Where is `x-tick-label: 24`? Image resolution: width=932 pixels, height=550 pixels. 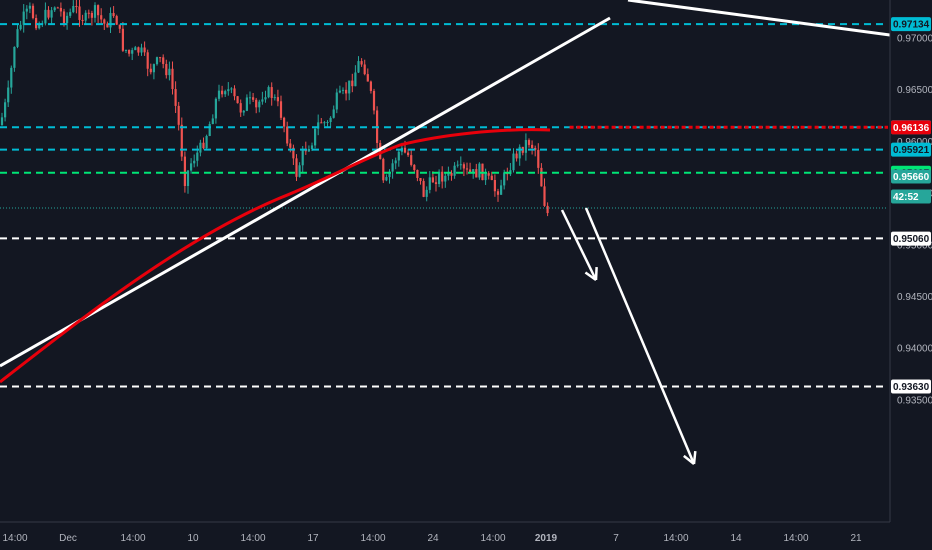 x-tick-label: 24 is located at coordinates (433, 538).